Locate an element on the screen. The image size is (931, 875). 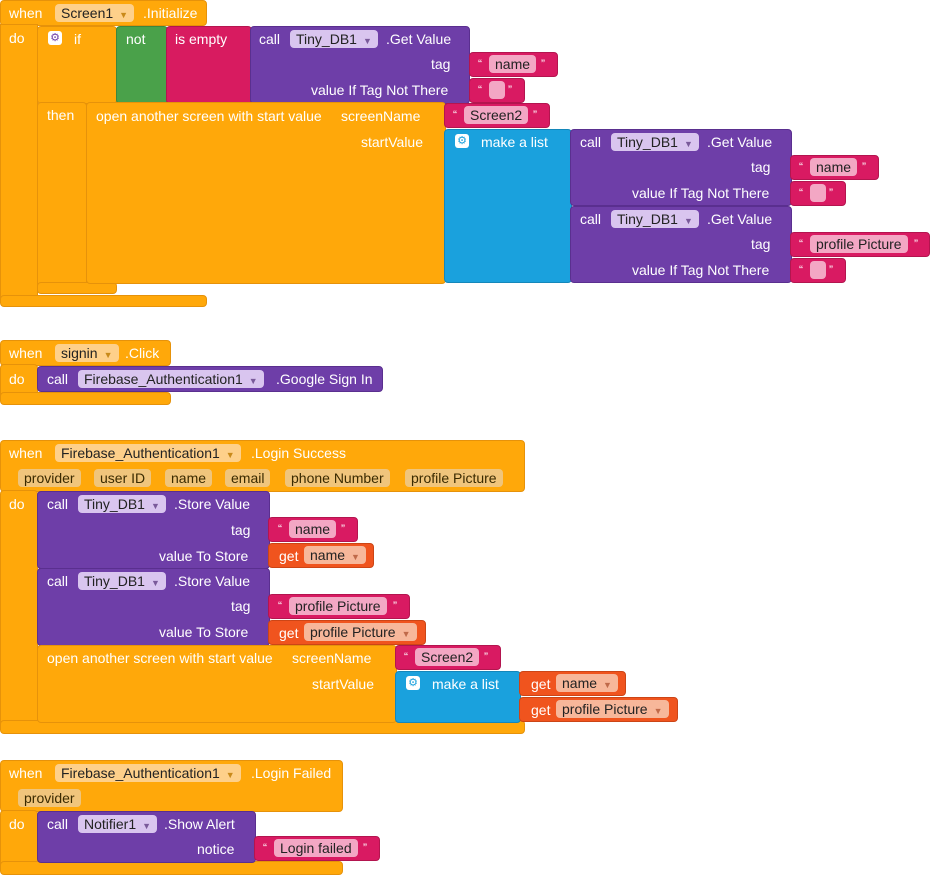
then-label: then is located at coordinates (61, 115).